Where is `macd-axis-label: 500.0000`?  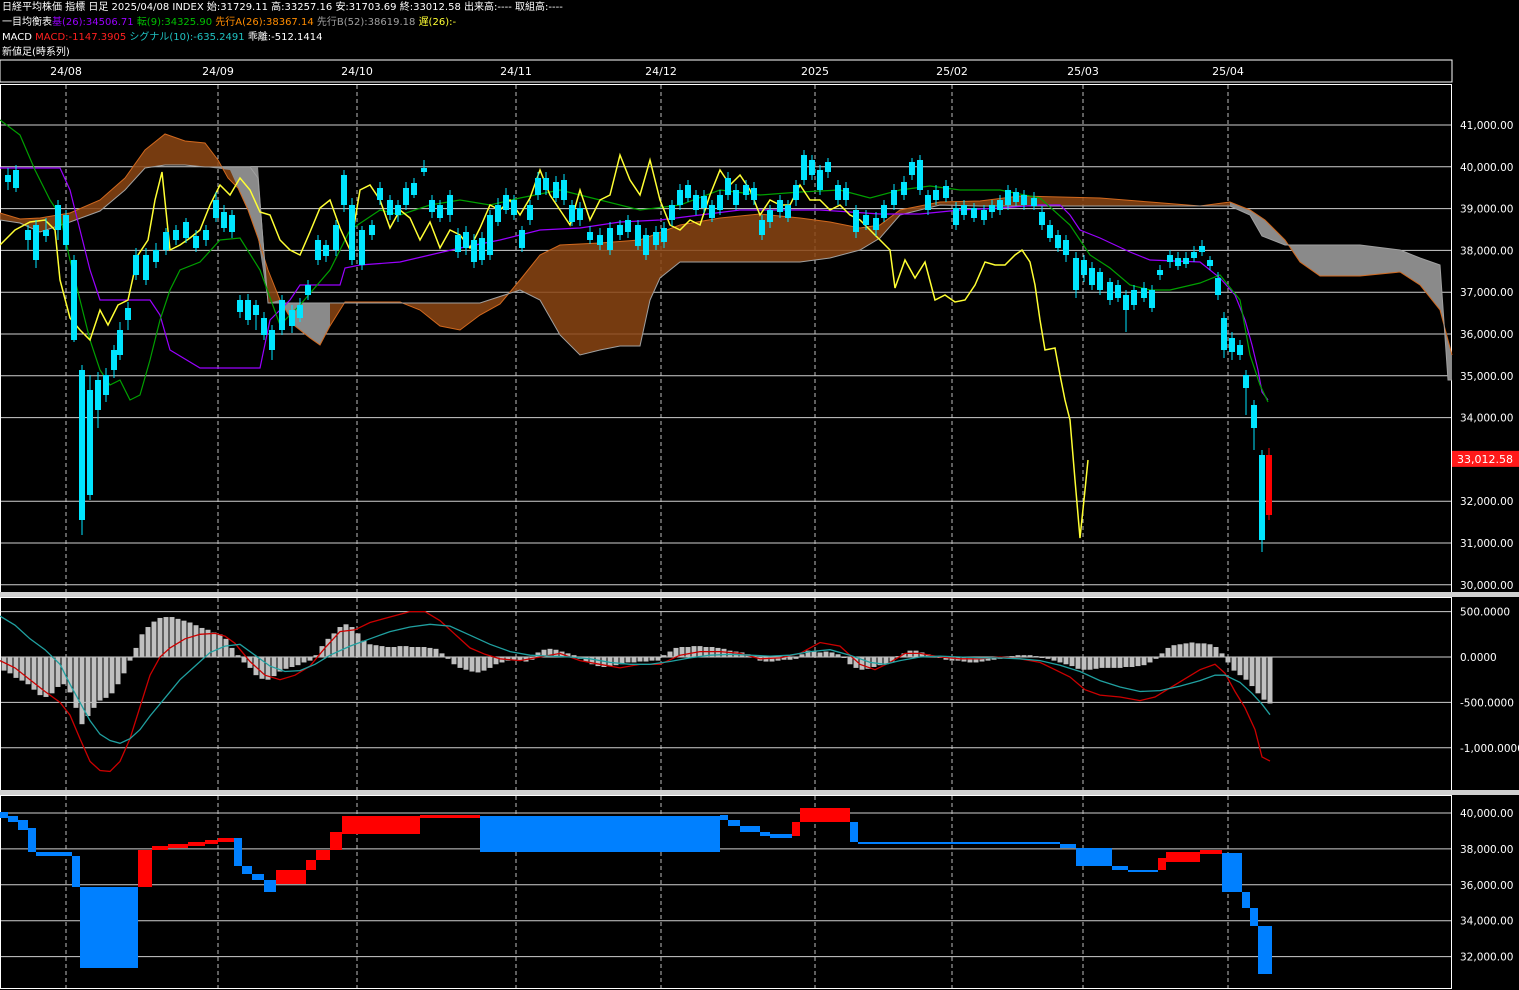 macd-axis-label: 500.0000 is located at coordinates (1485, 613).